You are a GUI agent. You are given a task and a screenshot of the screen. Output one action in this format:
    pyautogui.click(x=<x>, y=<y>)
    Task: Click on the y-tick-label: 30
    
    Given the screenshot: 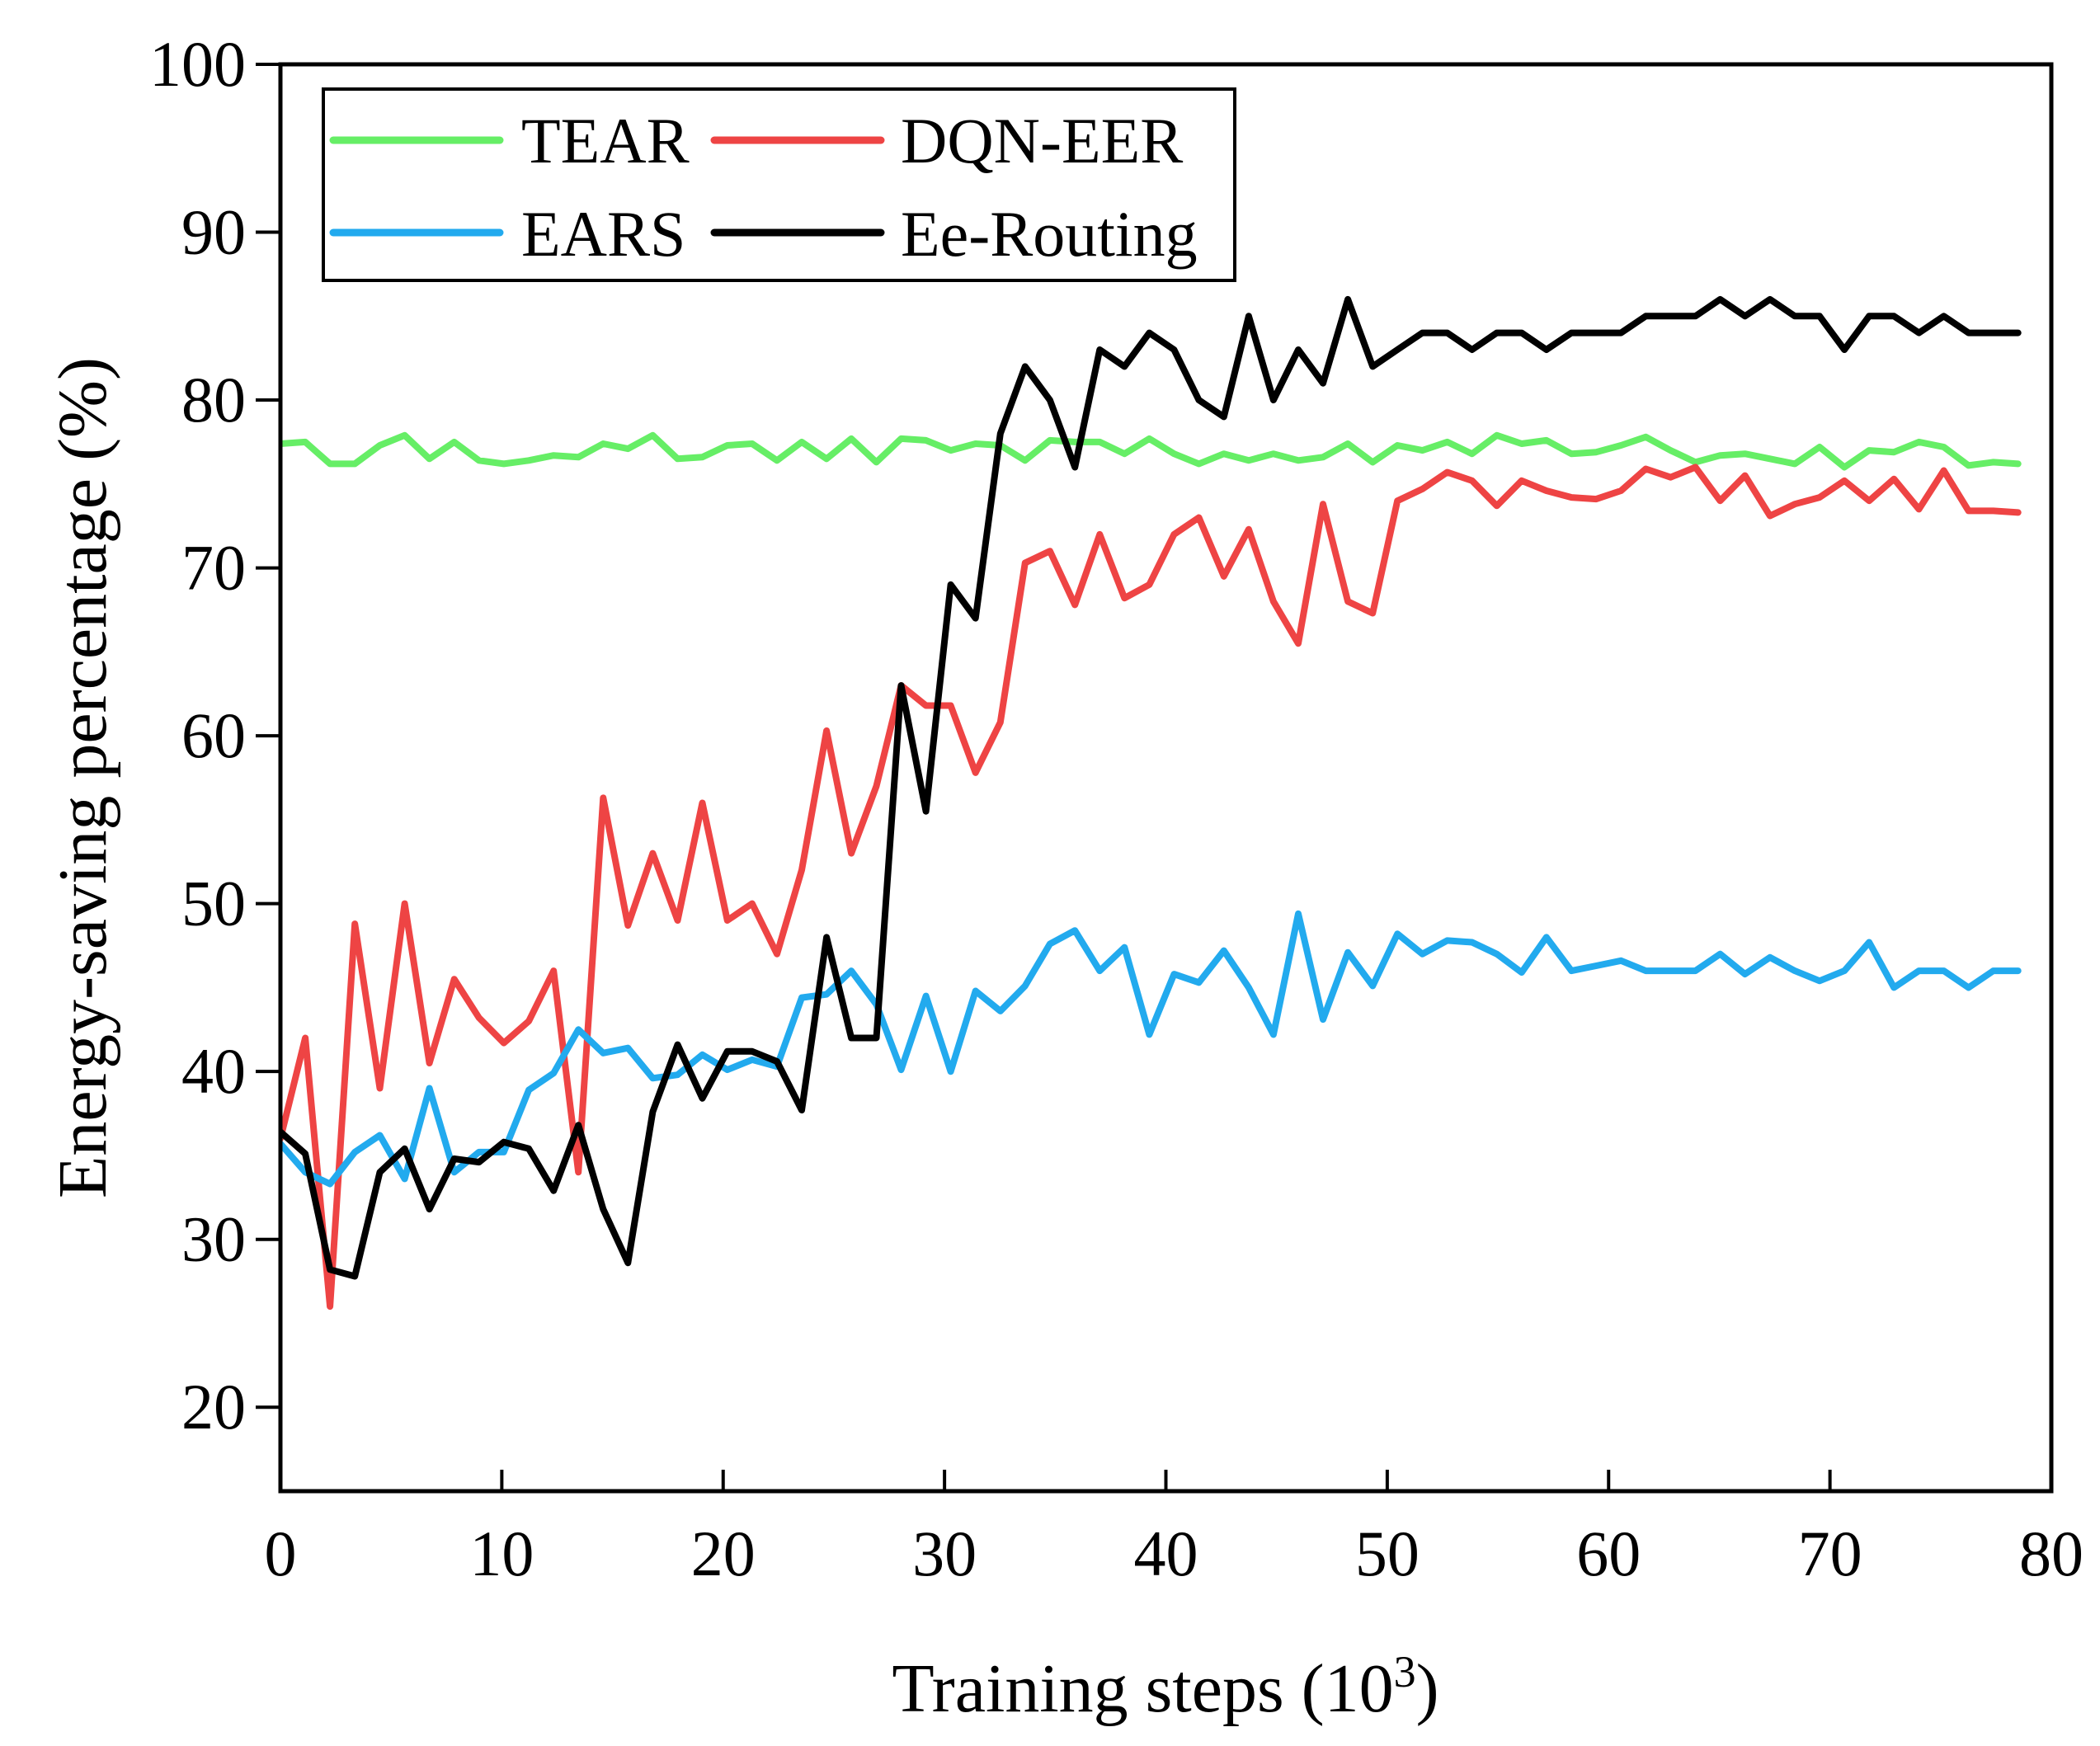 What is the action you would take?
    pyautogui.click(x=213, y=1239)
    